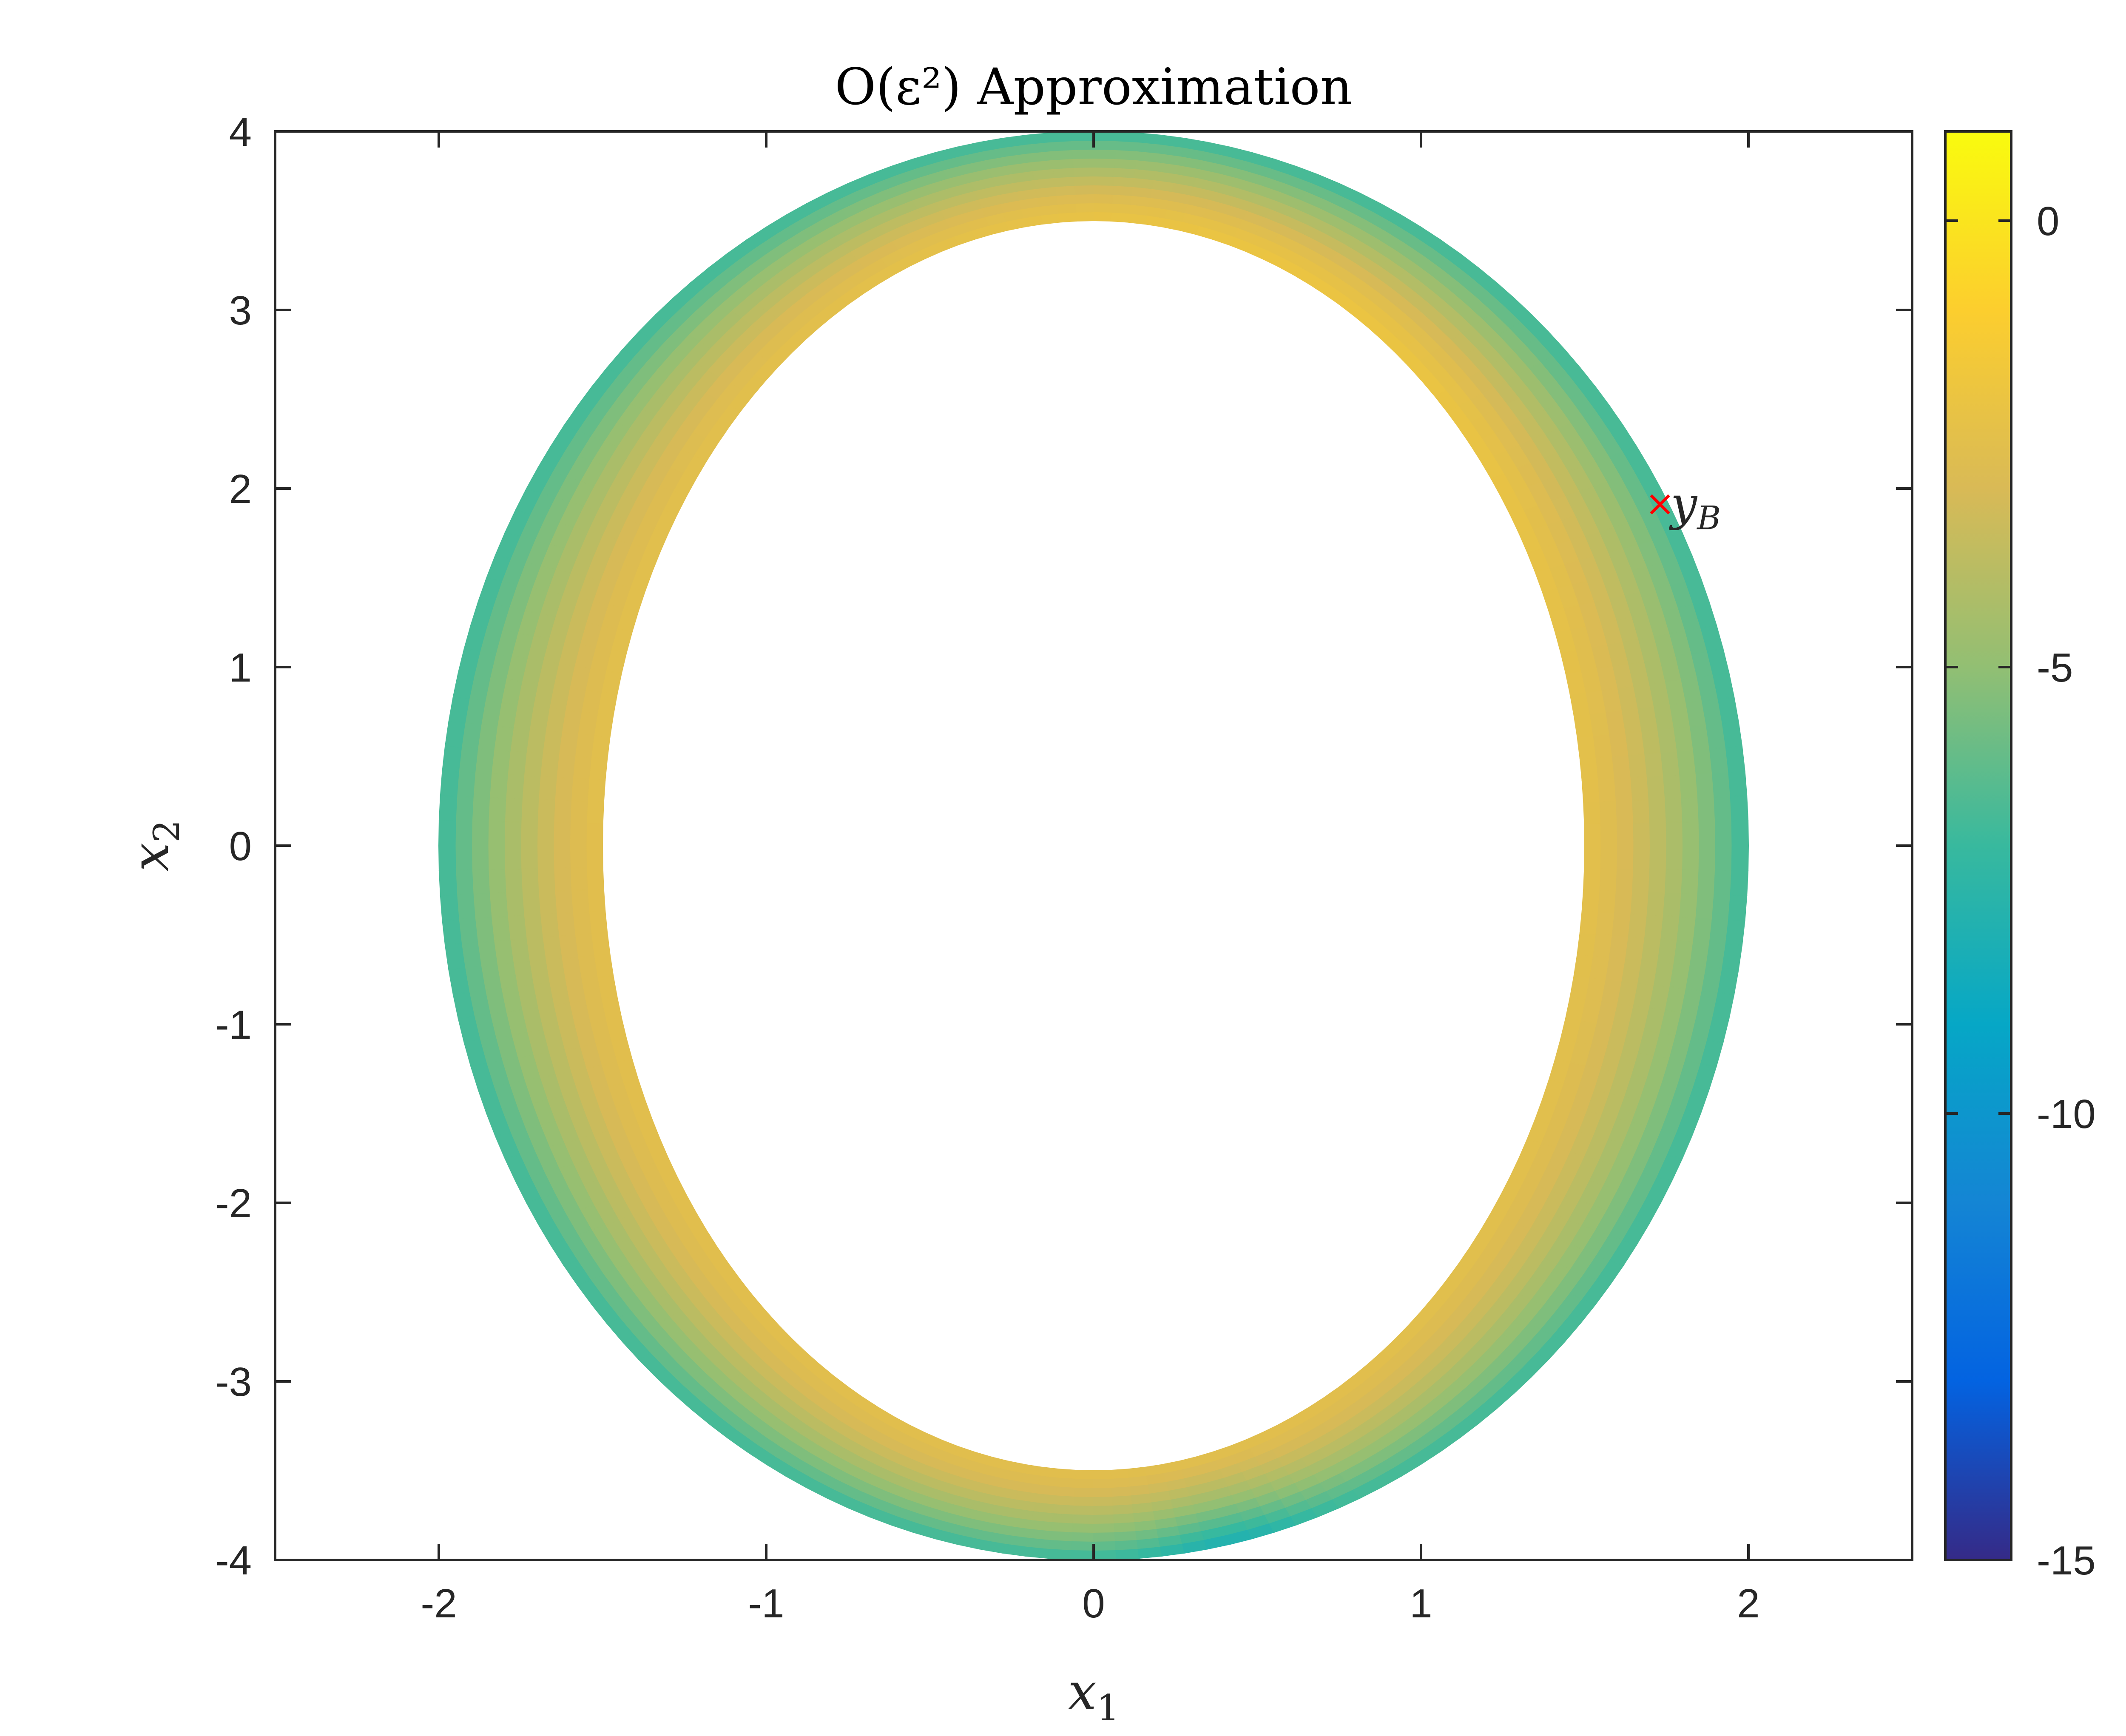 This screenshot has height=1736, width=2126. What do you see at coordinates (2067, 1114) in the screenshot?
I see `colorbar-tick-label: -10` at bounding box center [2067, 1114].